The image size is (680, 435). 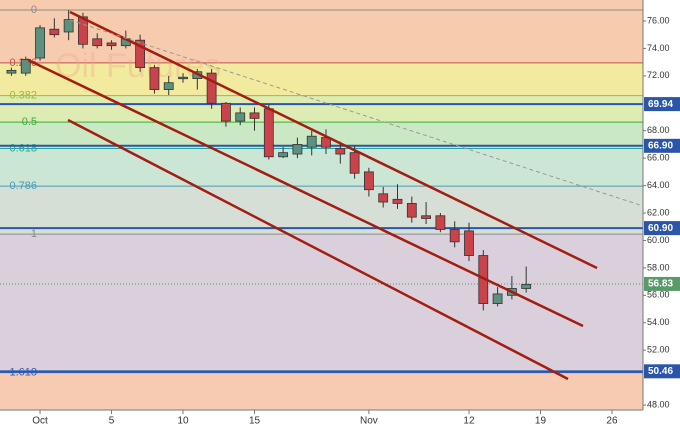 What do you see at coordinates (112, 421) in the screenshot?
I see `x-tick-label: 5` at bounding box center [112, 421].